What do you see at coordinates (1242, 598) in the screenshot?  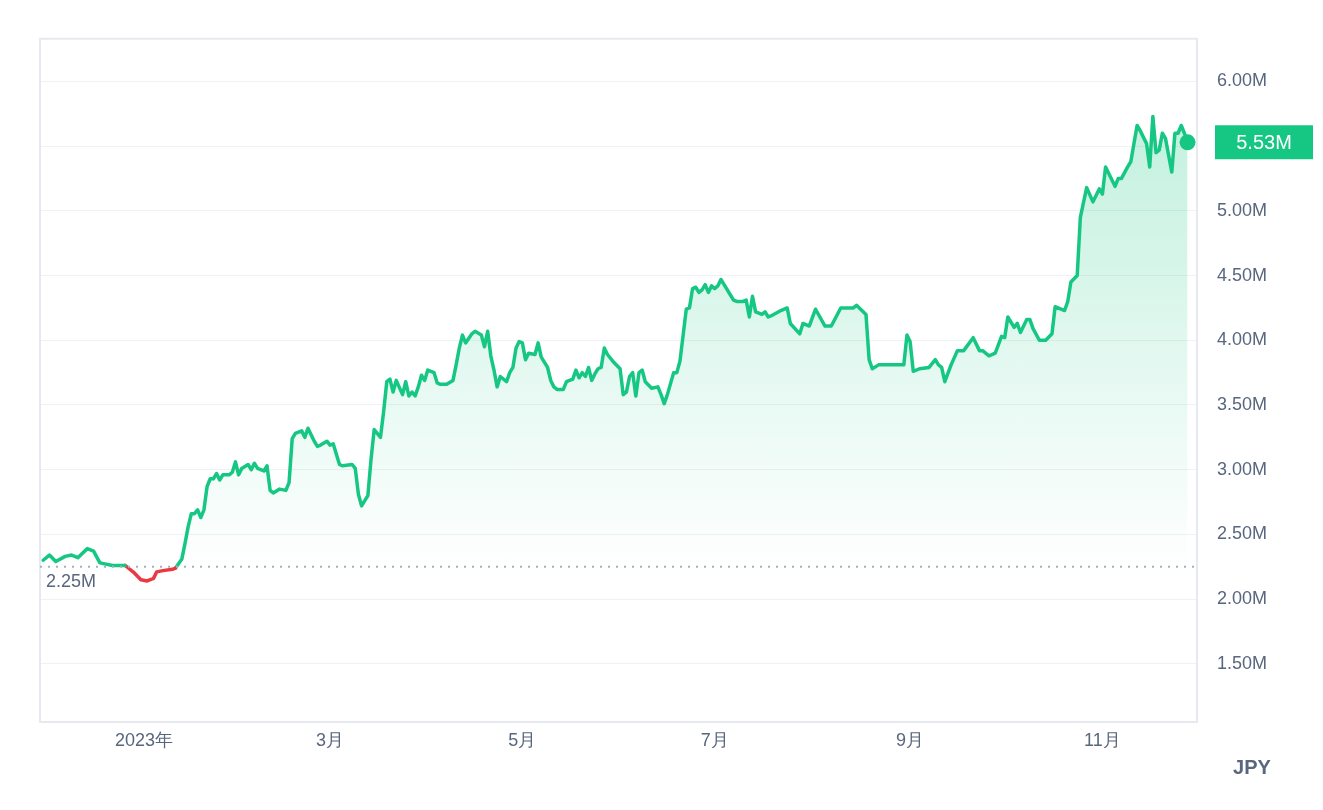 I see `y-tick-label: 2.00M` at bounding box center [1242, 598].